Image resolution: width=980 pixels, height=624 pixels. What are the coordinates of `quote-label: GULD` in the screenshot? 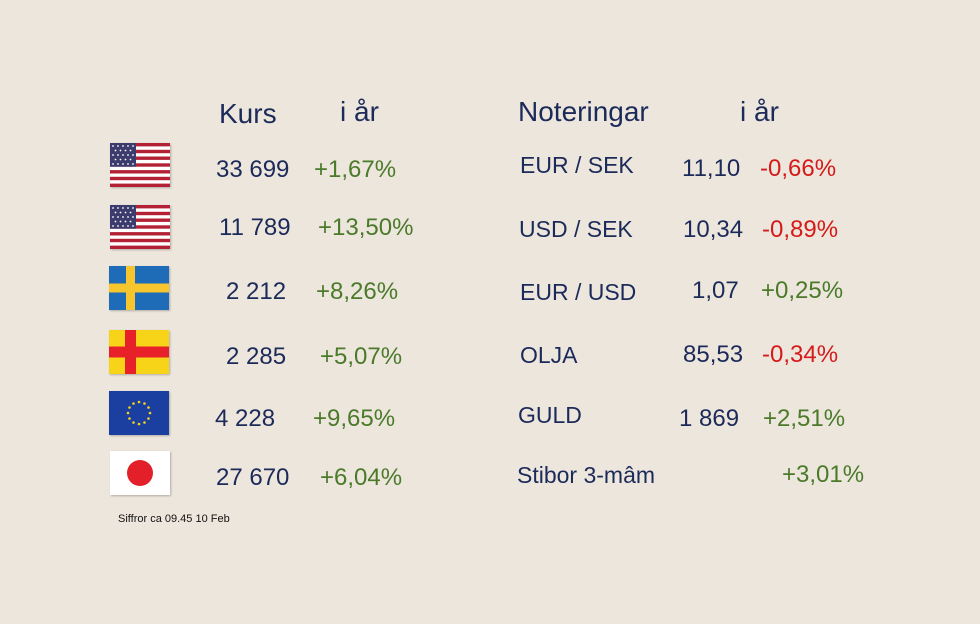 It's located at (550, 415).